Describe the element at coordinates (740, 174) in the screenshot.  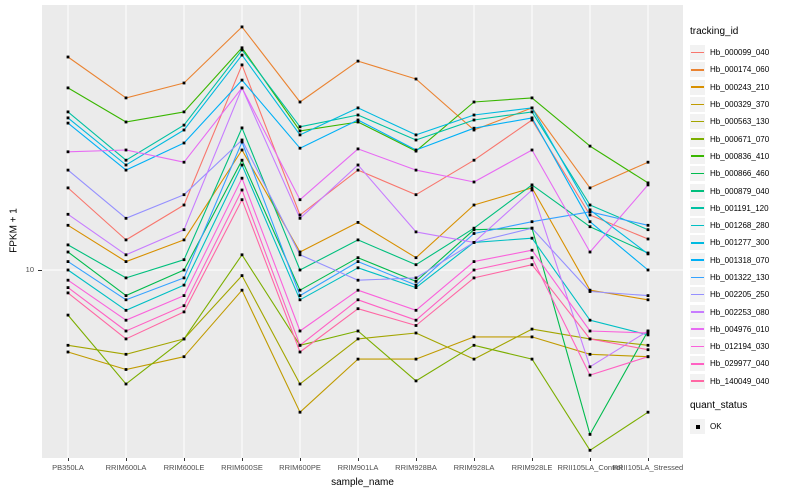
I see `legend-label: Hb_000866_460` at that location.